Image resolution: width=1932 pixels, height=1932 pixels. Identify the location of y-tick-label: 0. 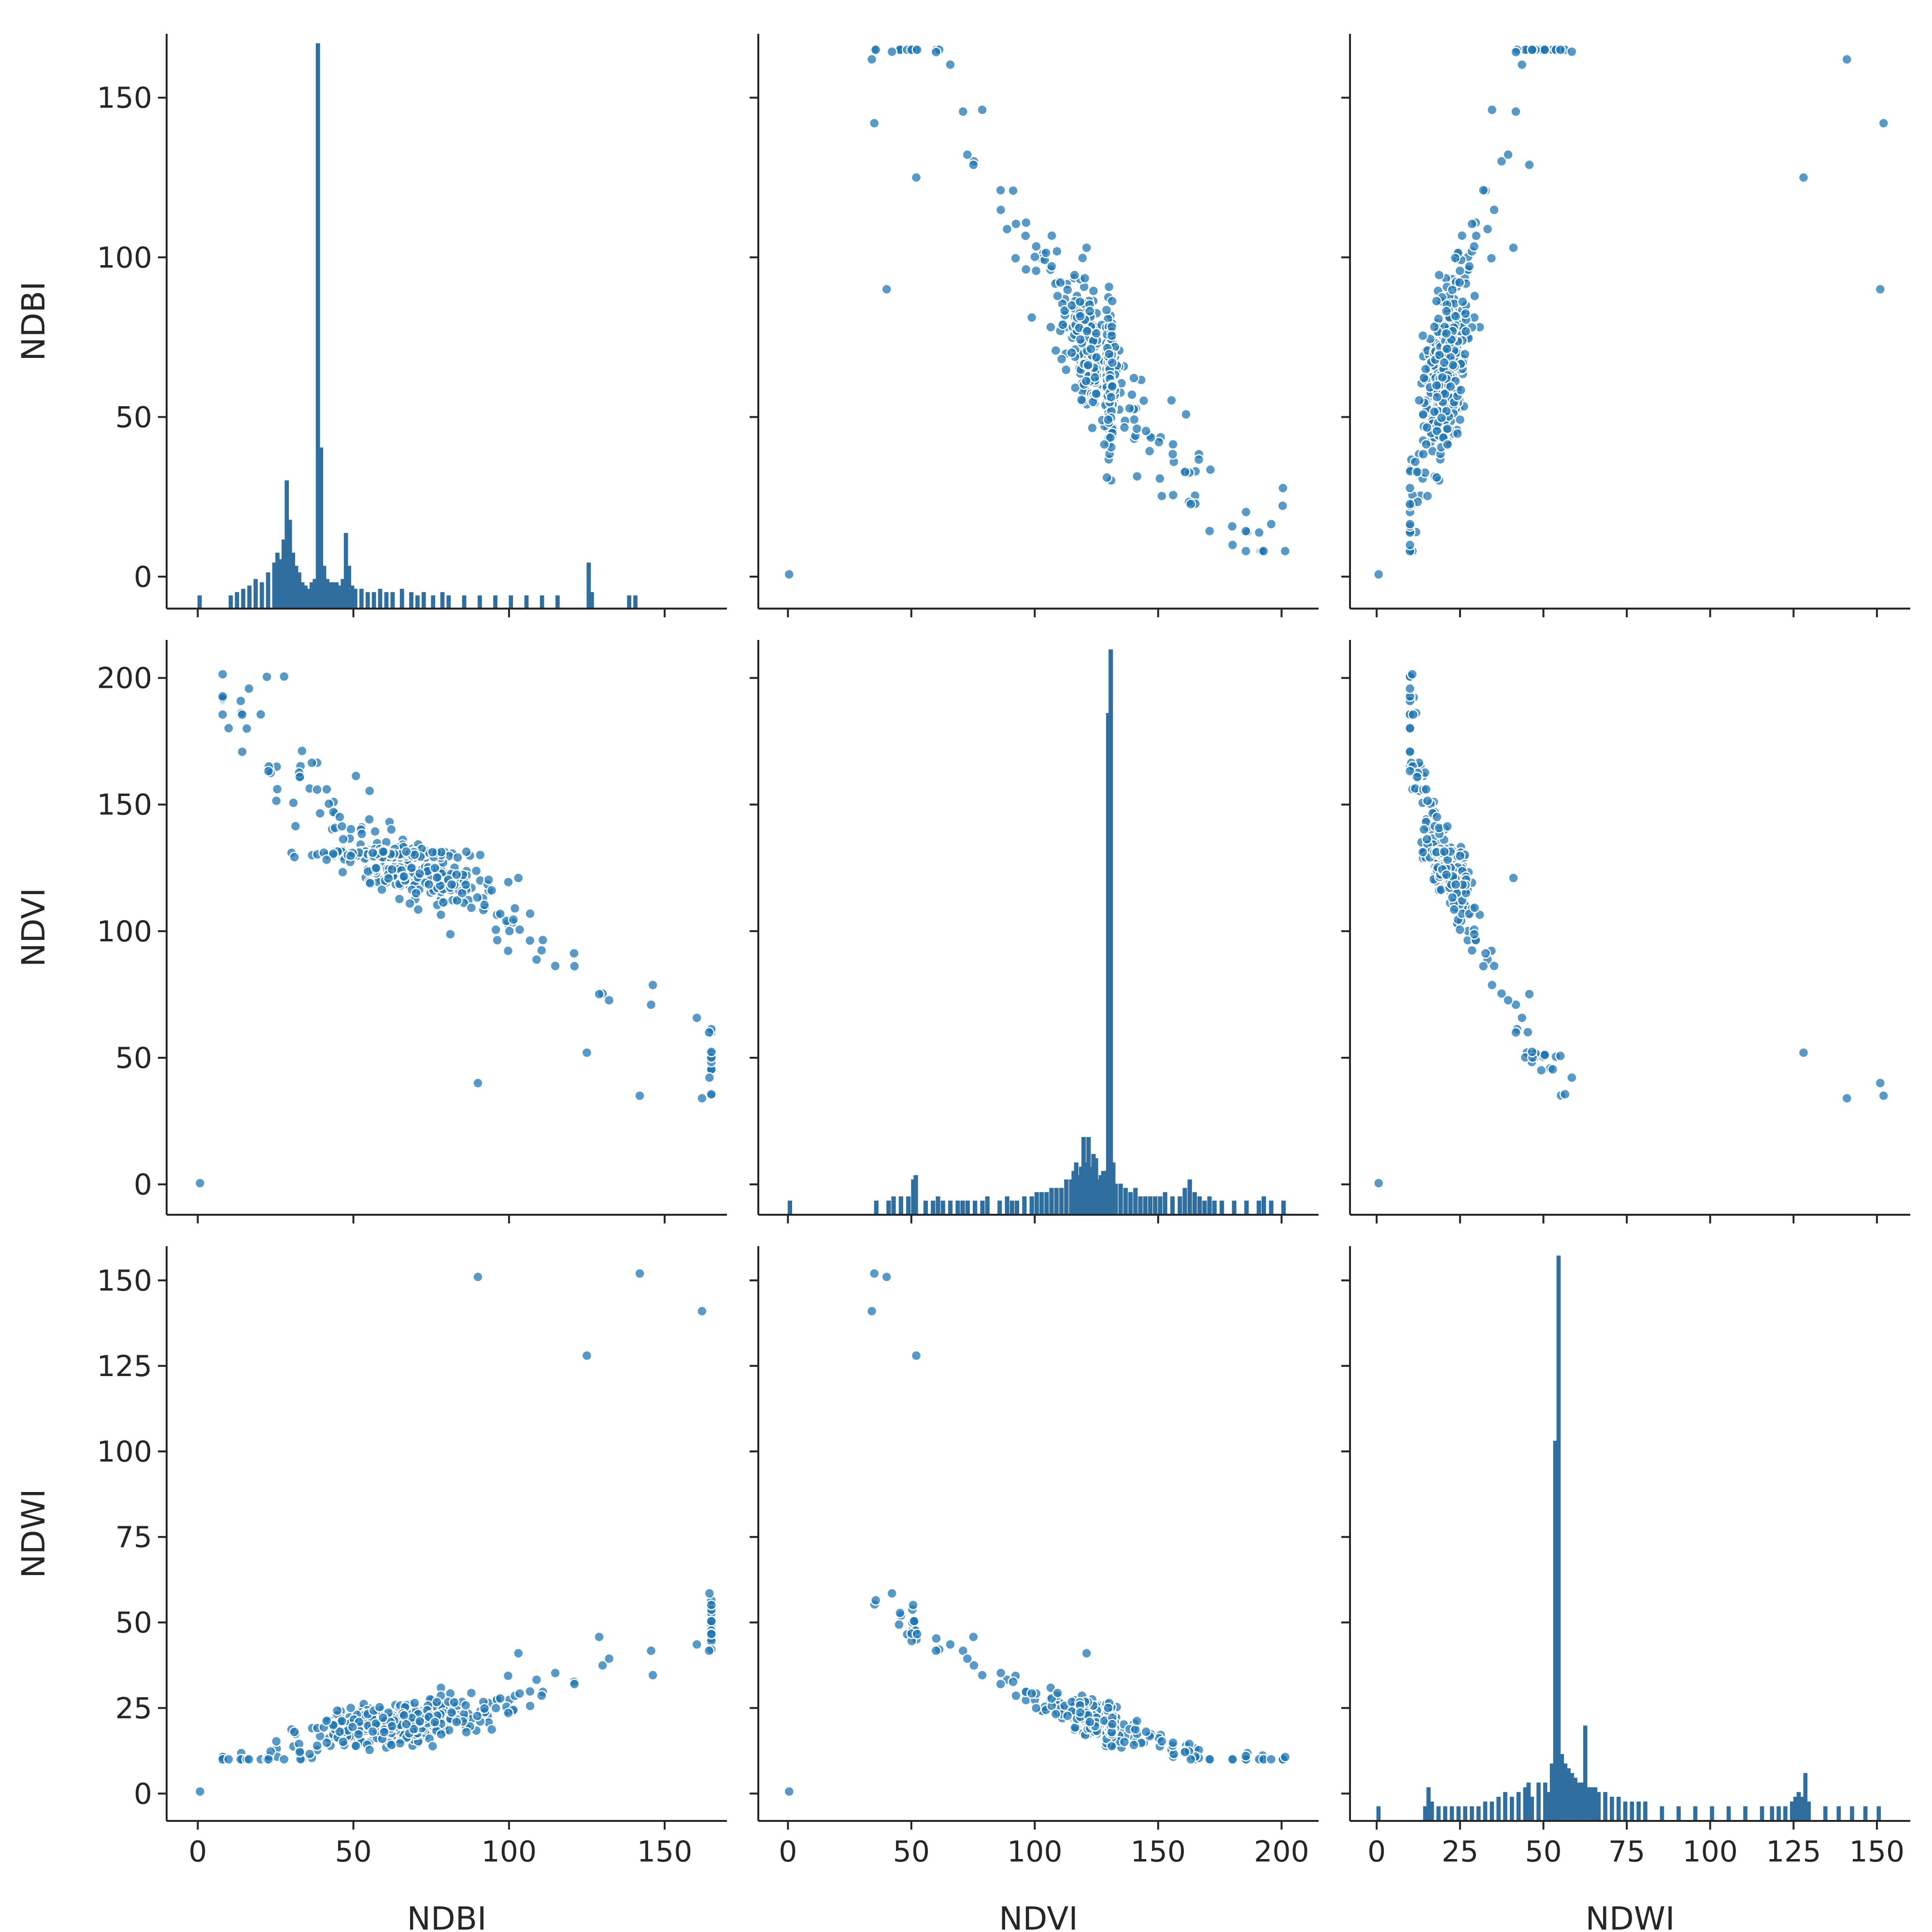
(143, 1185).